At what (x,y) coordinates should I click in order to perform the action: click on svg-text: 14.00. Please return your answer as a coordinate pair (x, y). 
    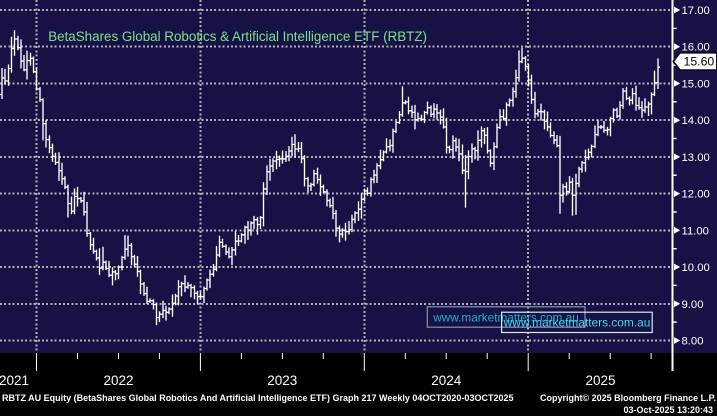
    Looking at the image, I should click on (696, 121).